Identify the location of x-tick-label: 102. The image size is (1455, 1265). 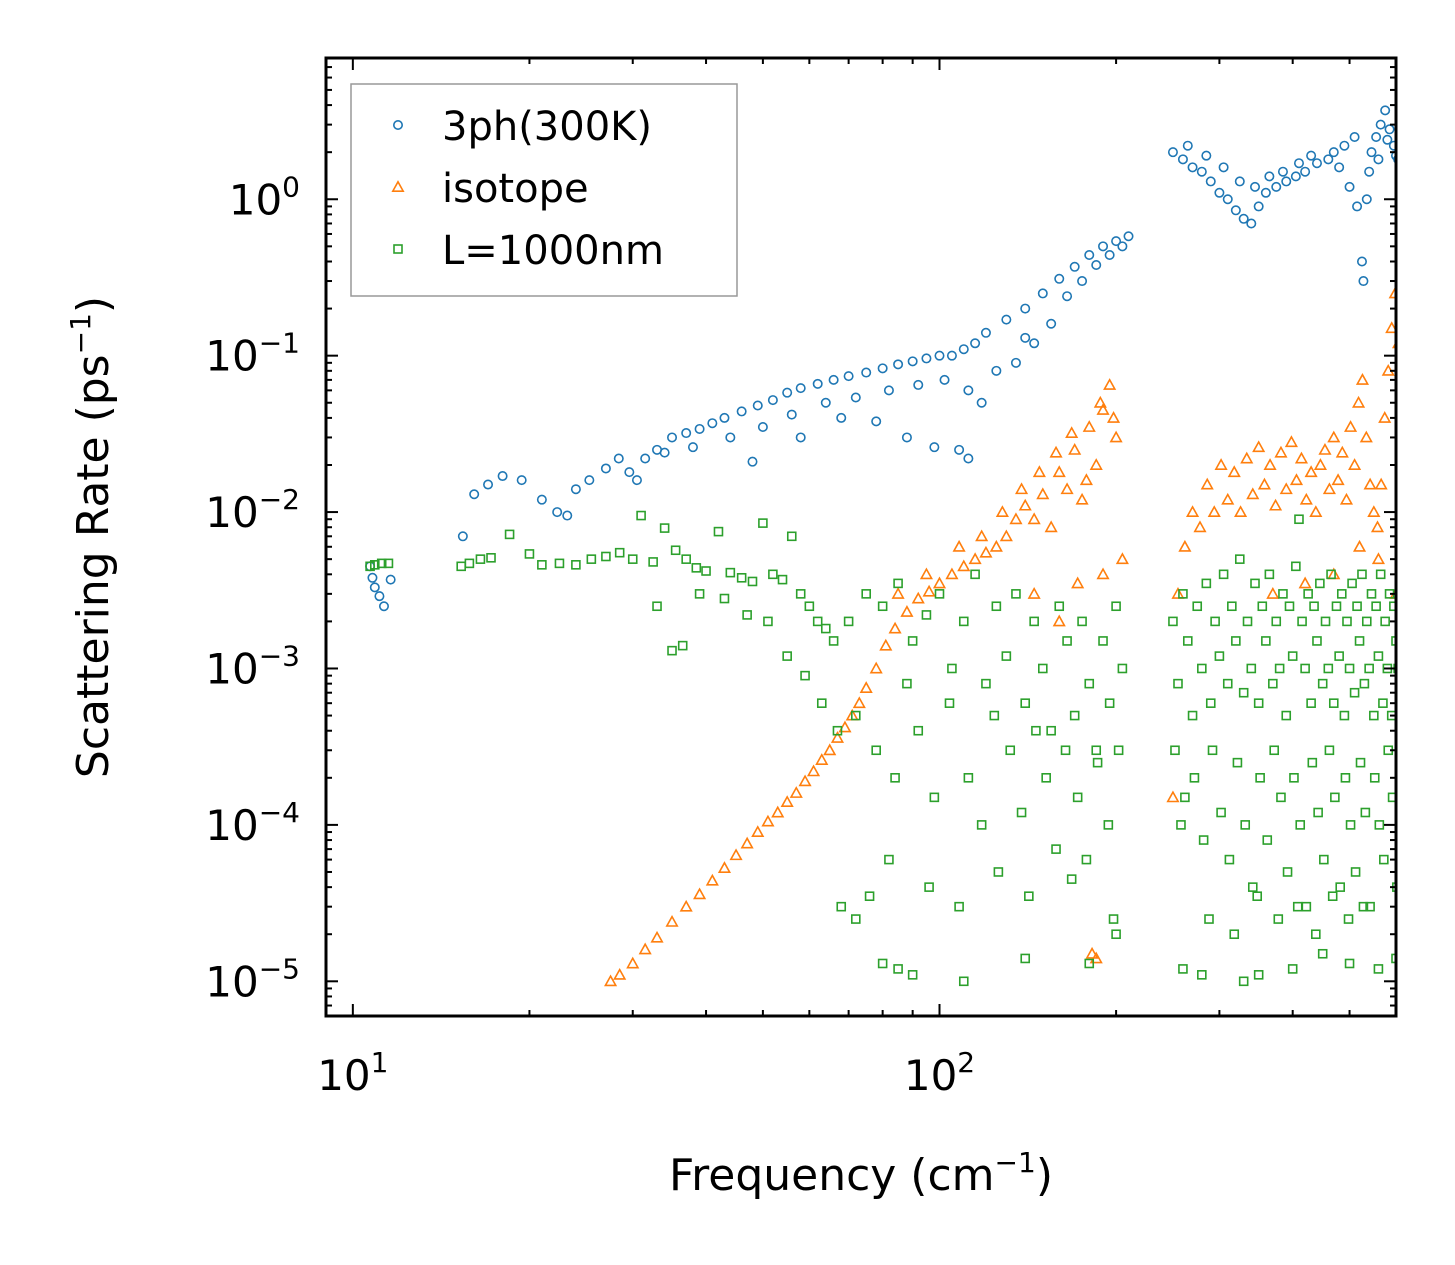
(939, 1073).